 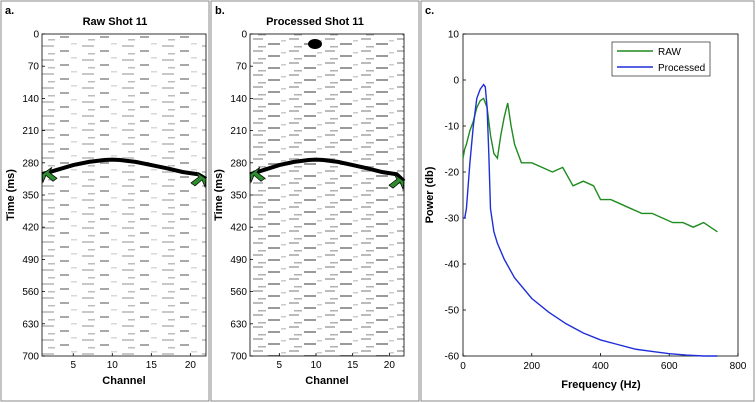 What do you see at coordinates (220, 11) in the screenshot?
I see `panel-b-letter: b.` at bounding box center [220, 11].